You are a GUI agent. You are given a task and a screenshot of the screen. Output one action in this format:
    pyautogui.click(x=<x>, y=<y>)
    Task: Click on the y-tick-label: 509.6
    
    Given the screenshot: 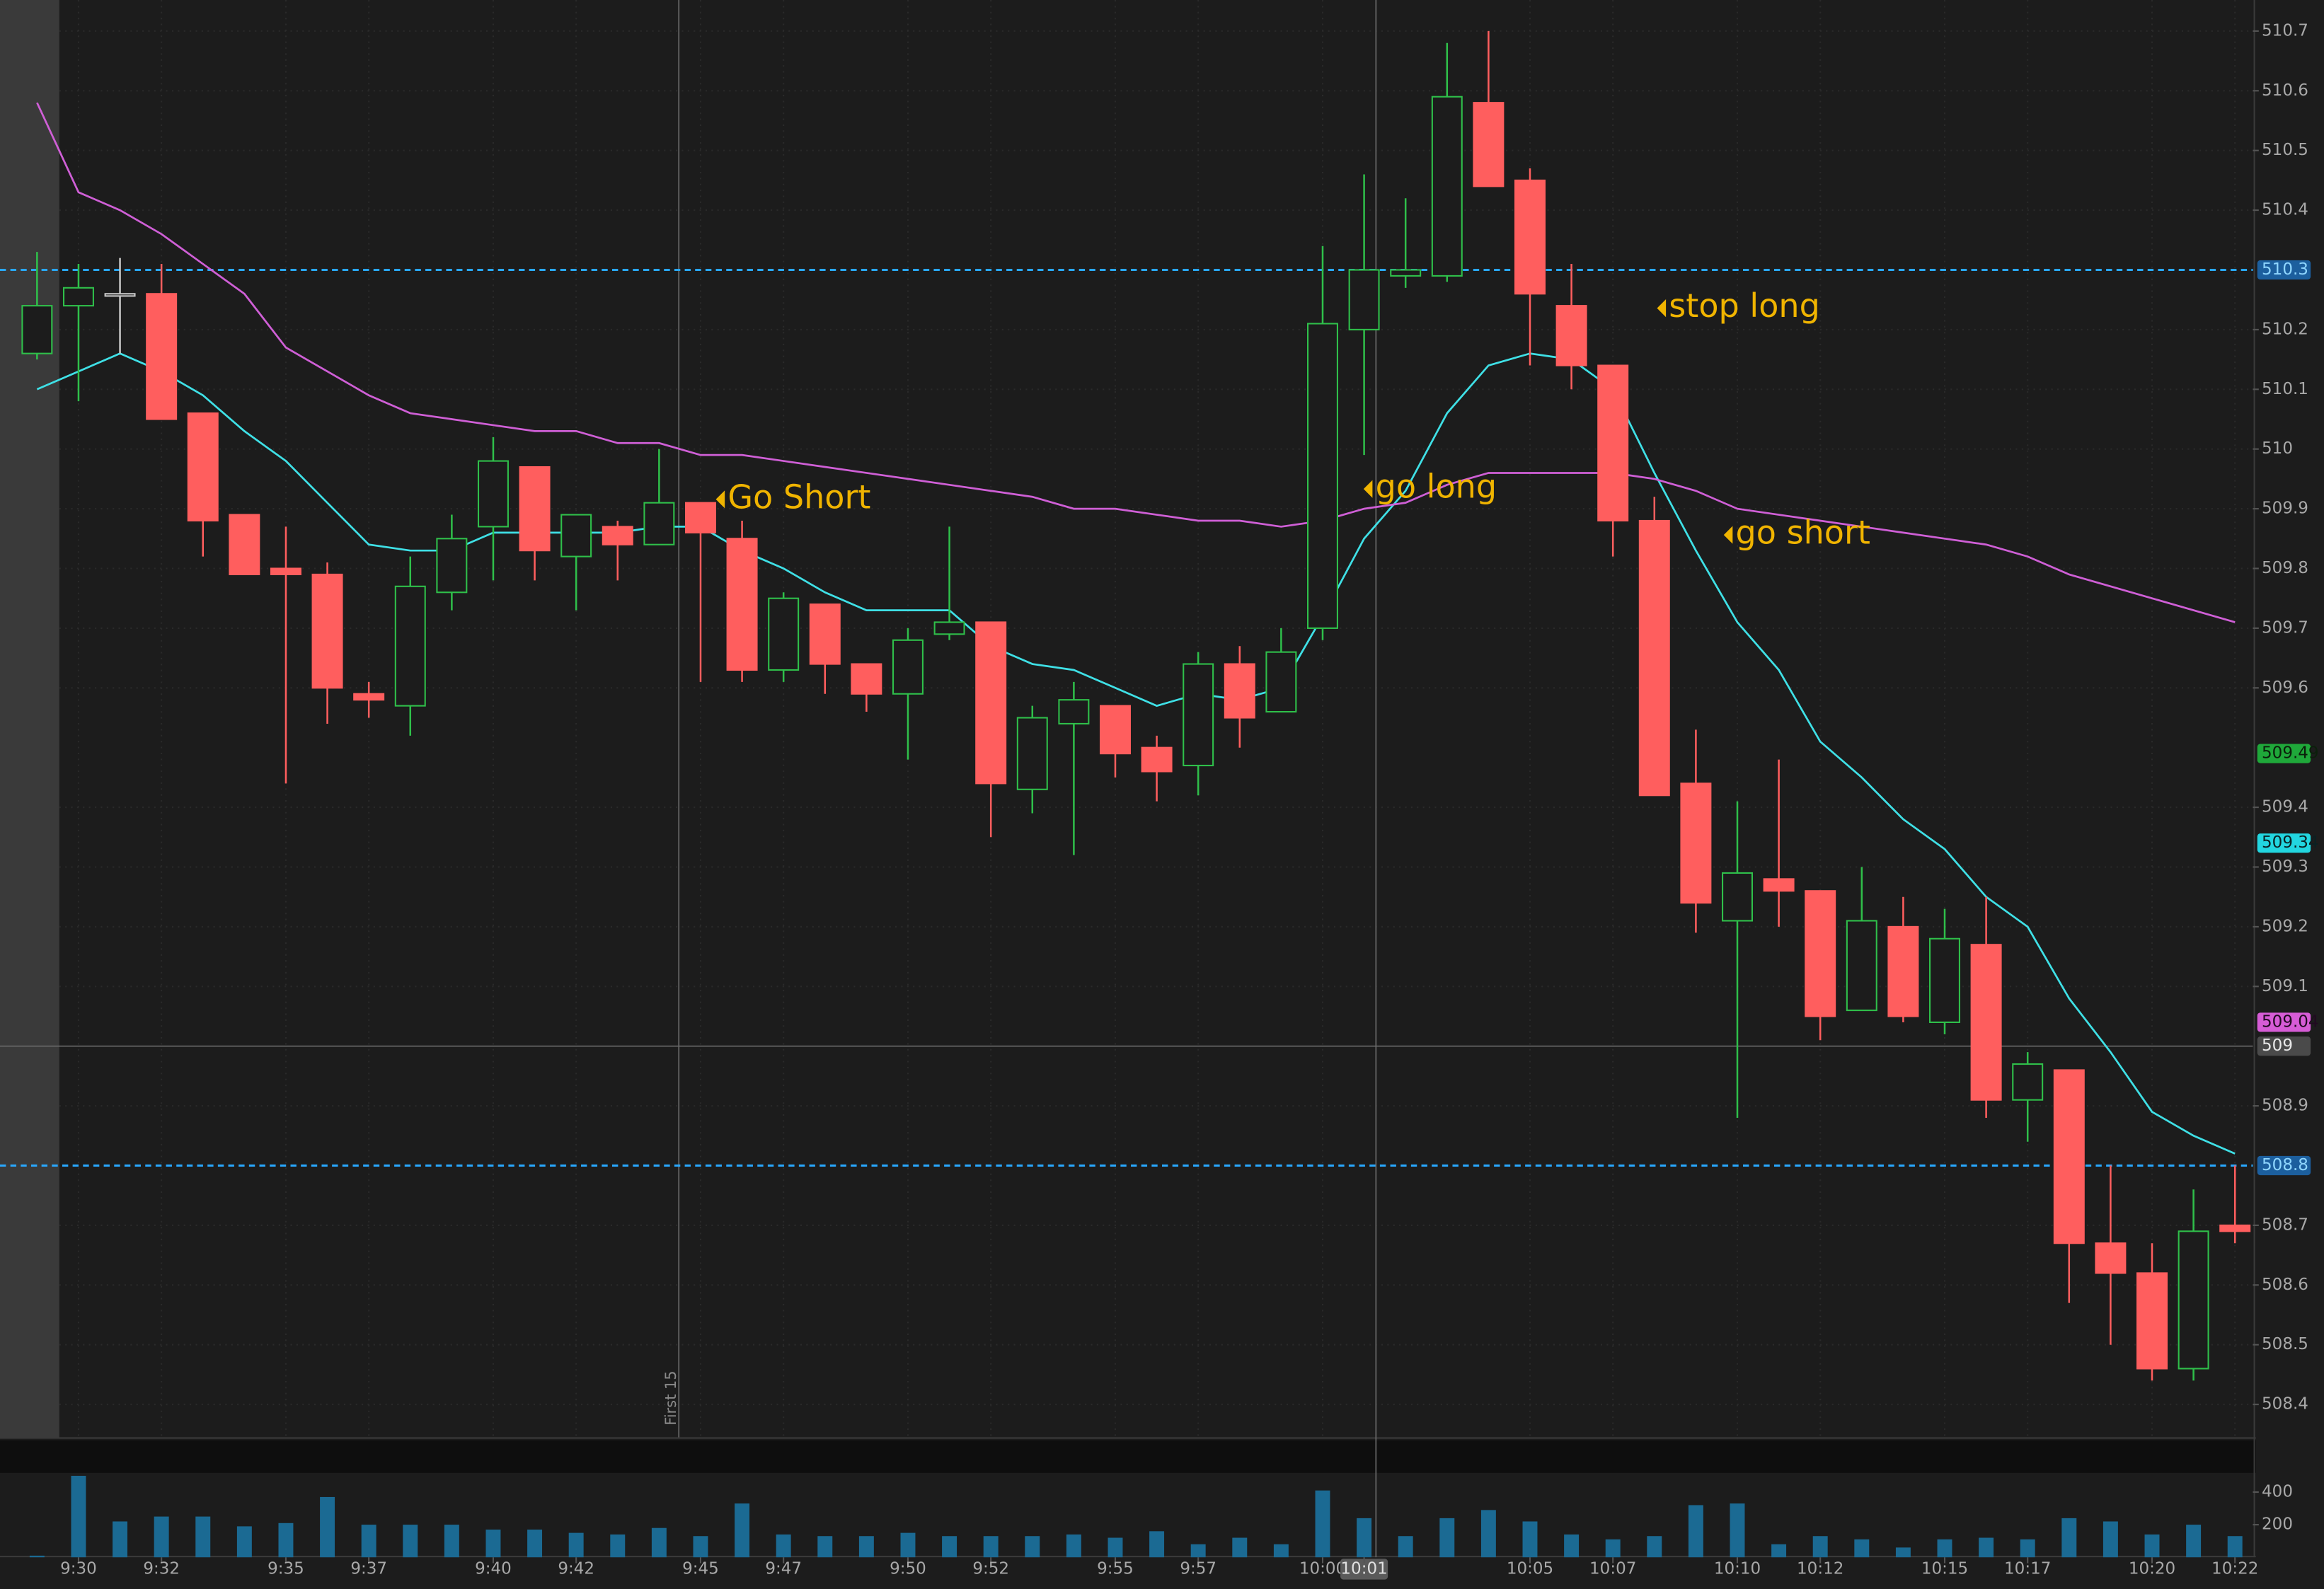 What is the action you would take?
    pyautogui.click(x=2285, y=687)
    